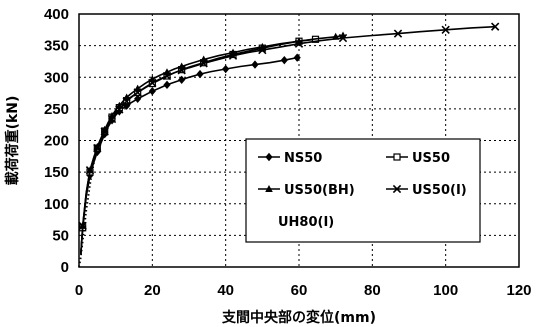 This screenshot has height=327, width=541. I want to click on y-tick-label: 200, so click(56, 141).